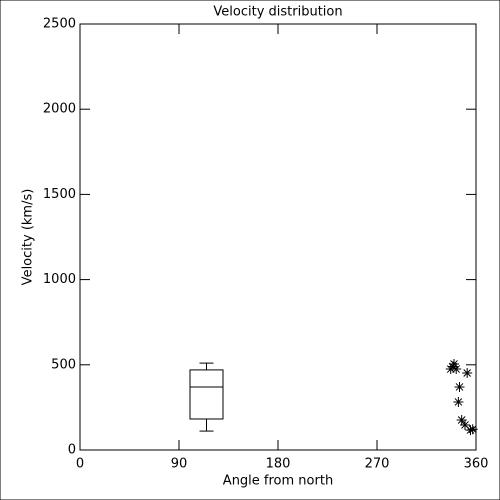  Describe the element at coordinates (206, 394) in the screenshot. I see `box` at that location.